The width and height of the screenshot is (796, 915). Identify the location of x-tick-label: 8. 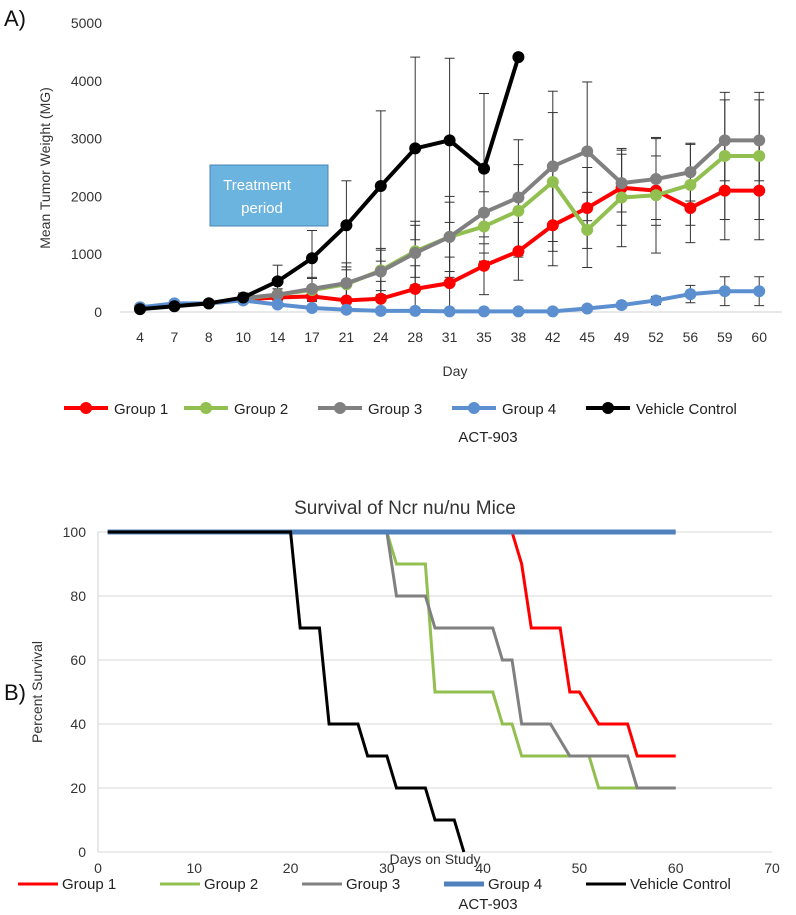
(209, 337).